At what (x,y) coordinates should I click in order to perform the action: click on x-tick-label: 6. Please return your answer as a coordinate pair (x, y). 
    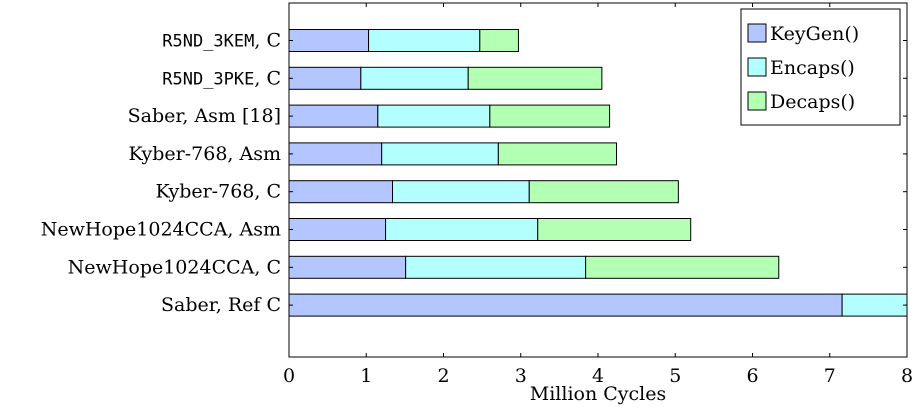
    Looking at the image, I should click on (752, 376).